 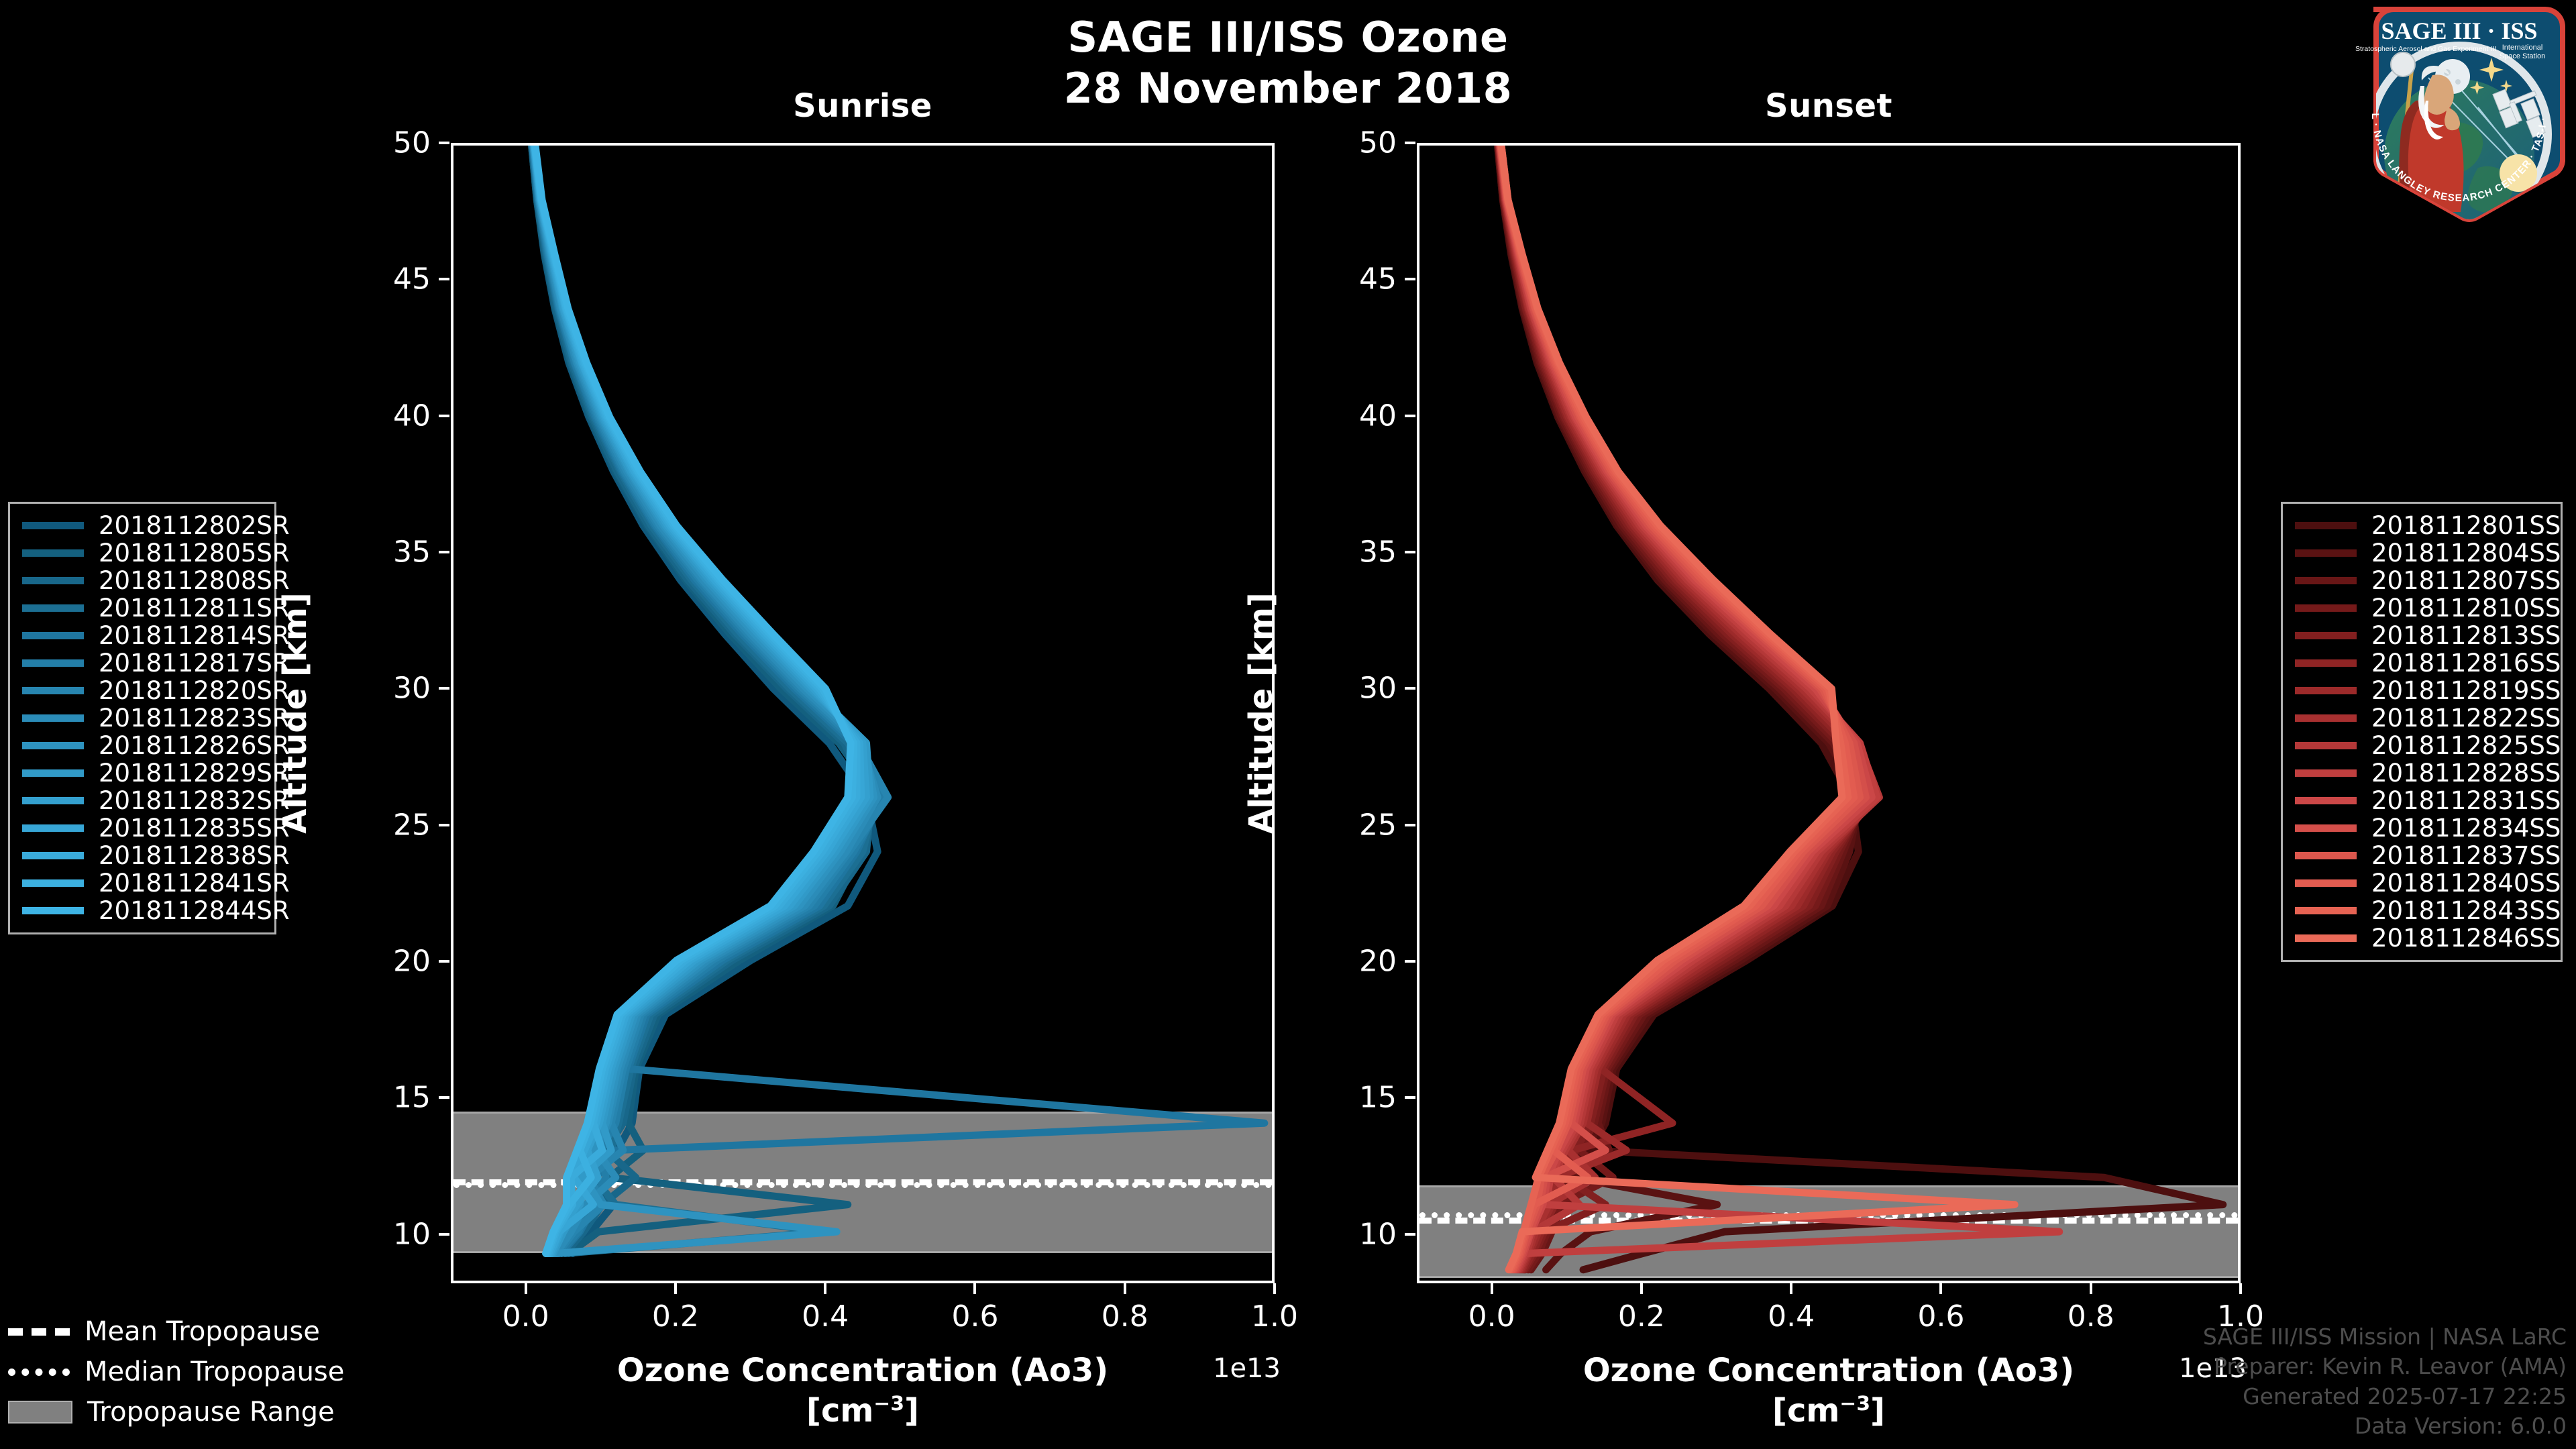 I want to click on legend-item: 2018112807SS, so click(x=2428, y=580).